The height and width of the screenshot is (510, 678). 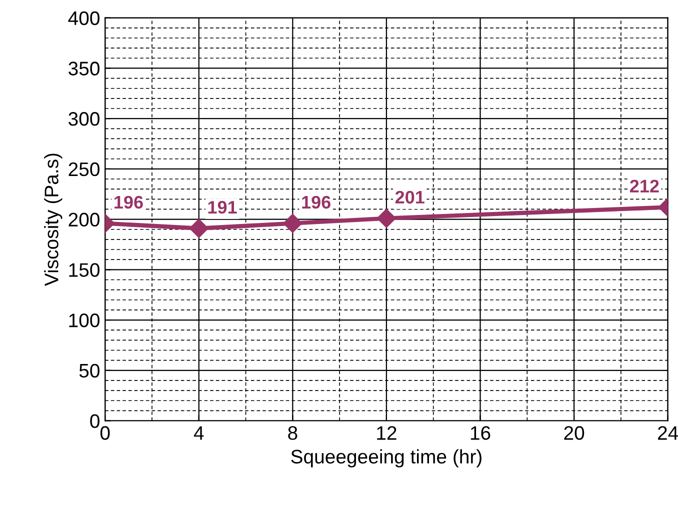 I want to click on y-tick-label: 200, so click(x=84, y=219).